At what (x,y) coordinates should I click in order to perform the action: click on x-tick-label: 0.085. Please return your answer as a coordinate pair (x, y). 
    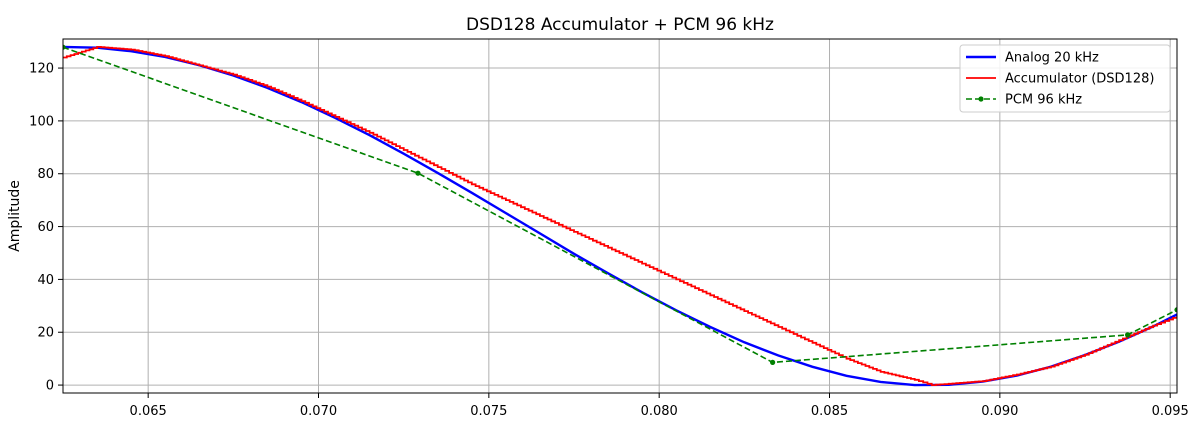
    Looking at the image, I should click on (829, 411).